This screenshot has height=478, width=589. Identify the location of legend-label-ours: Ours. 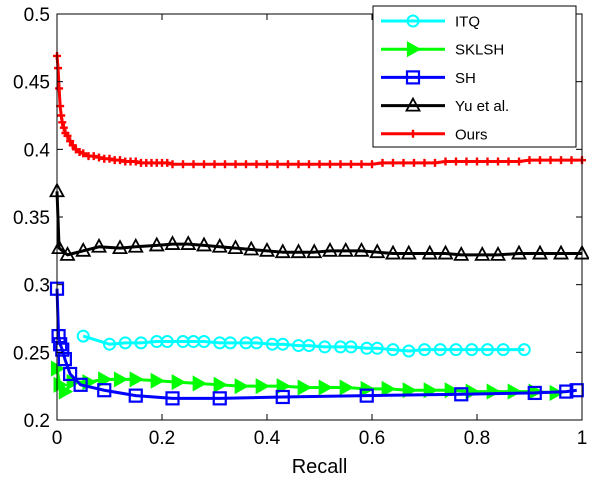
(471, 134).